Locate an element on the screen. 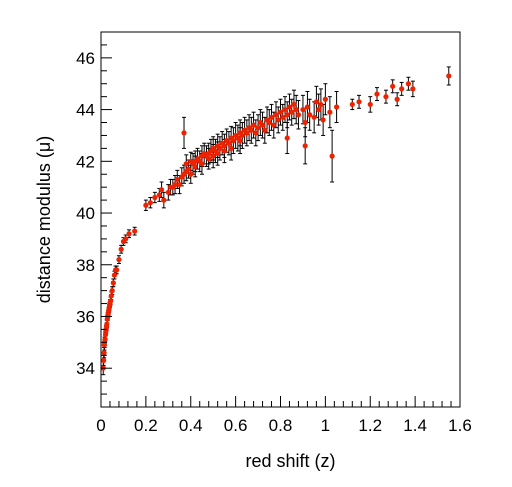 This screenshot has width=512, height=487. x-tick-label: 1.6 is located at coordinates (460, 425).